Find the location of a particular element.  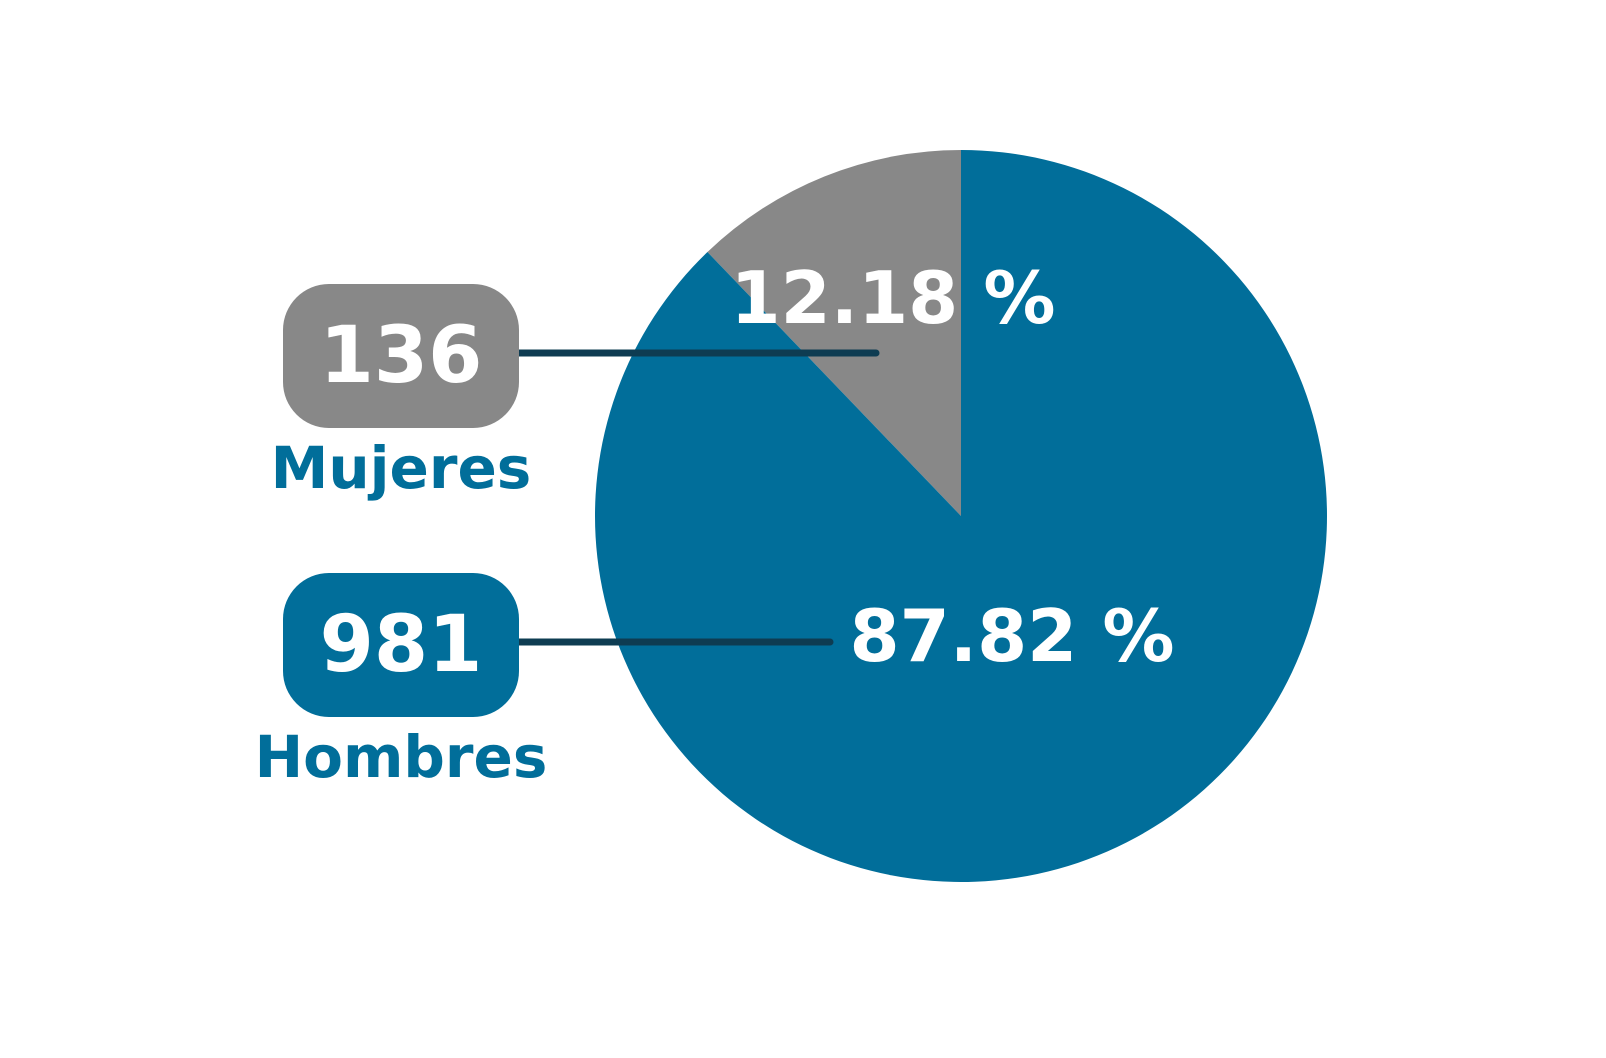

count-label: 136 is located at coordinates (401, 356).